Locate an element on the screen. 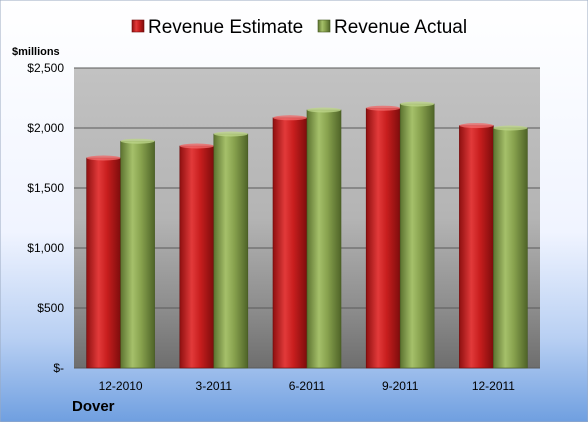  x-tick-label: 9-2011 is located at coordinates (400, 386).